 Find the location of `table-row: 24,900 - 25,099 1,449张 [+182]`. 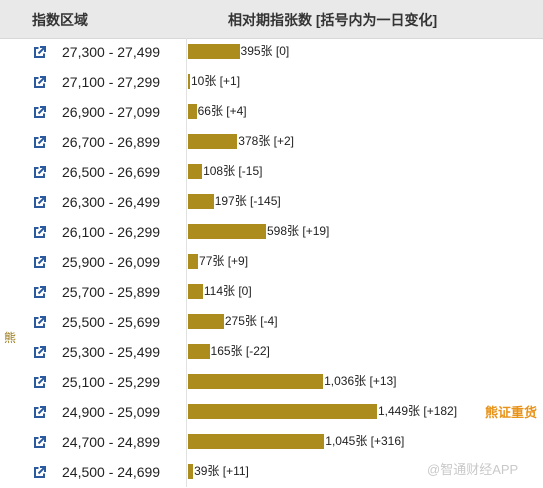

table-row: 24,900 - 25,099 1,449张 [+182] is located at coordinates (271, 413).